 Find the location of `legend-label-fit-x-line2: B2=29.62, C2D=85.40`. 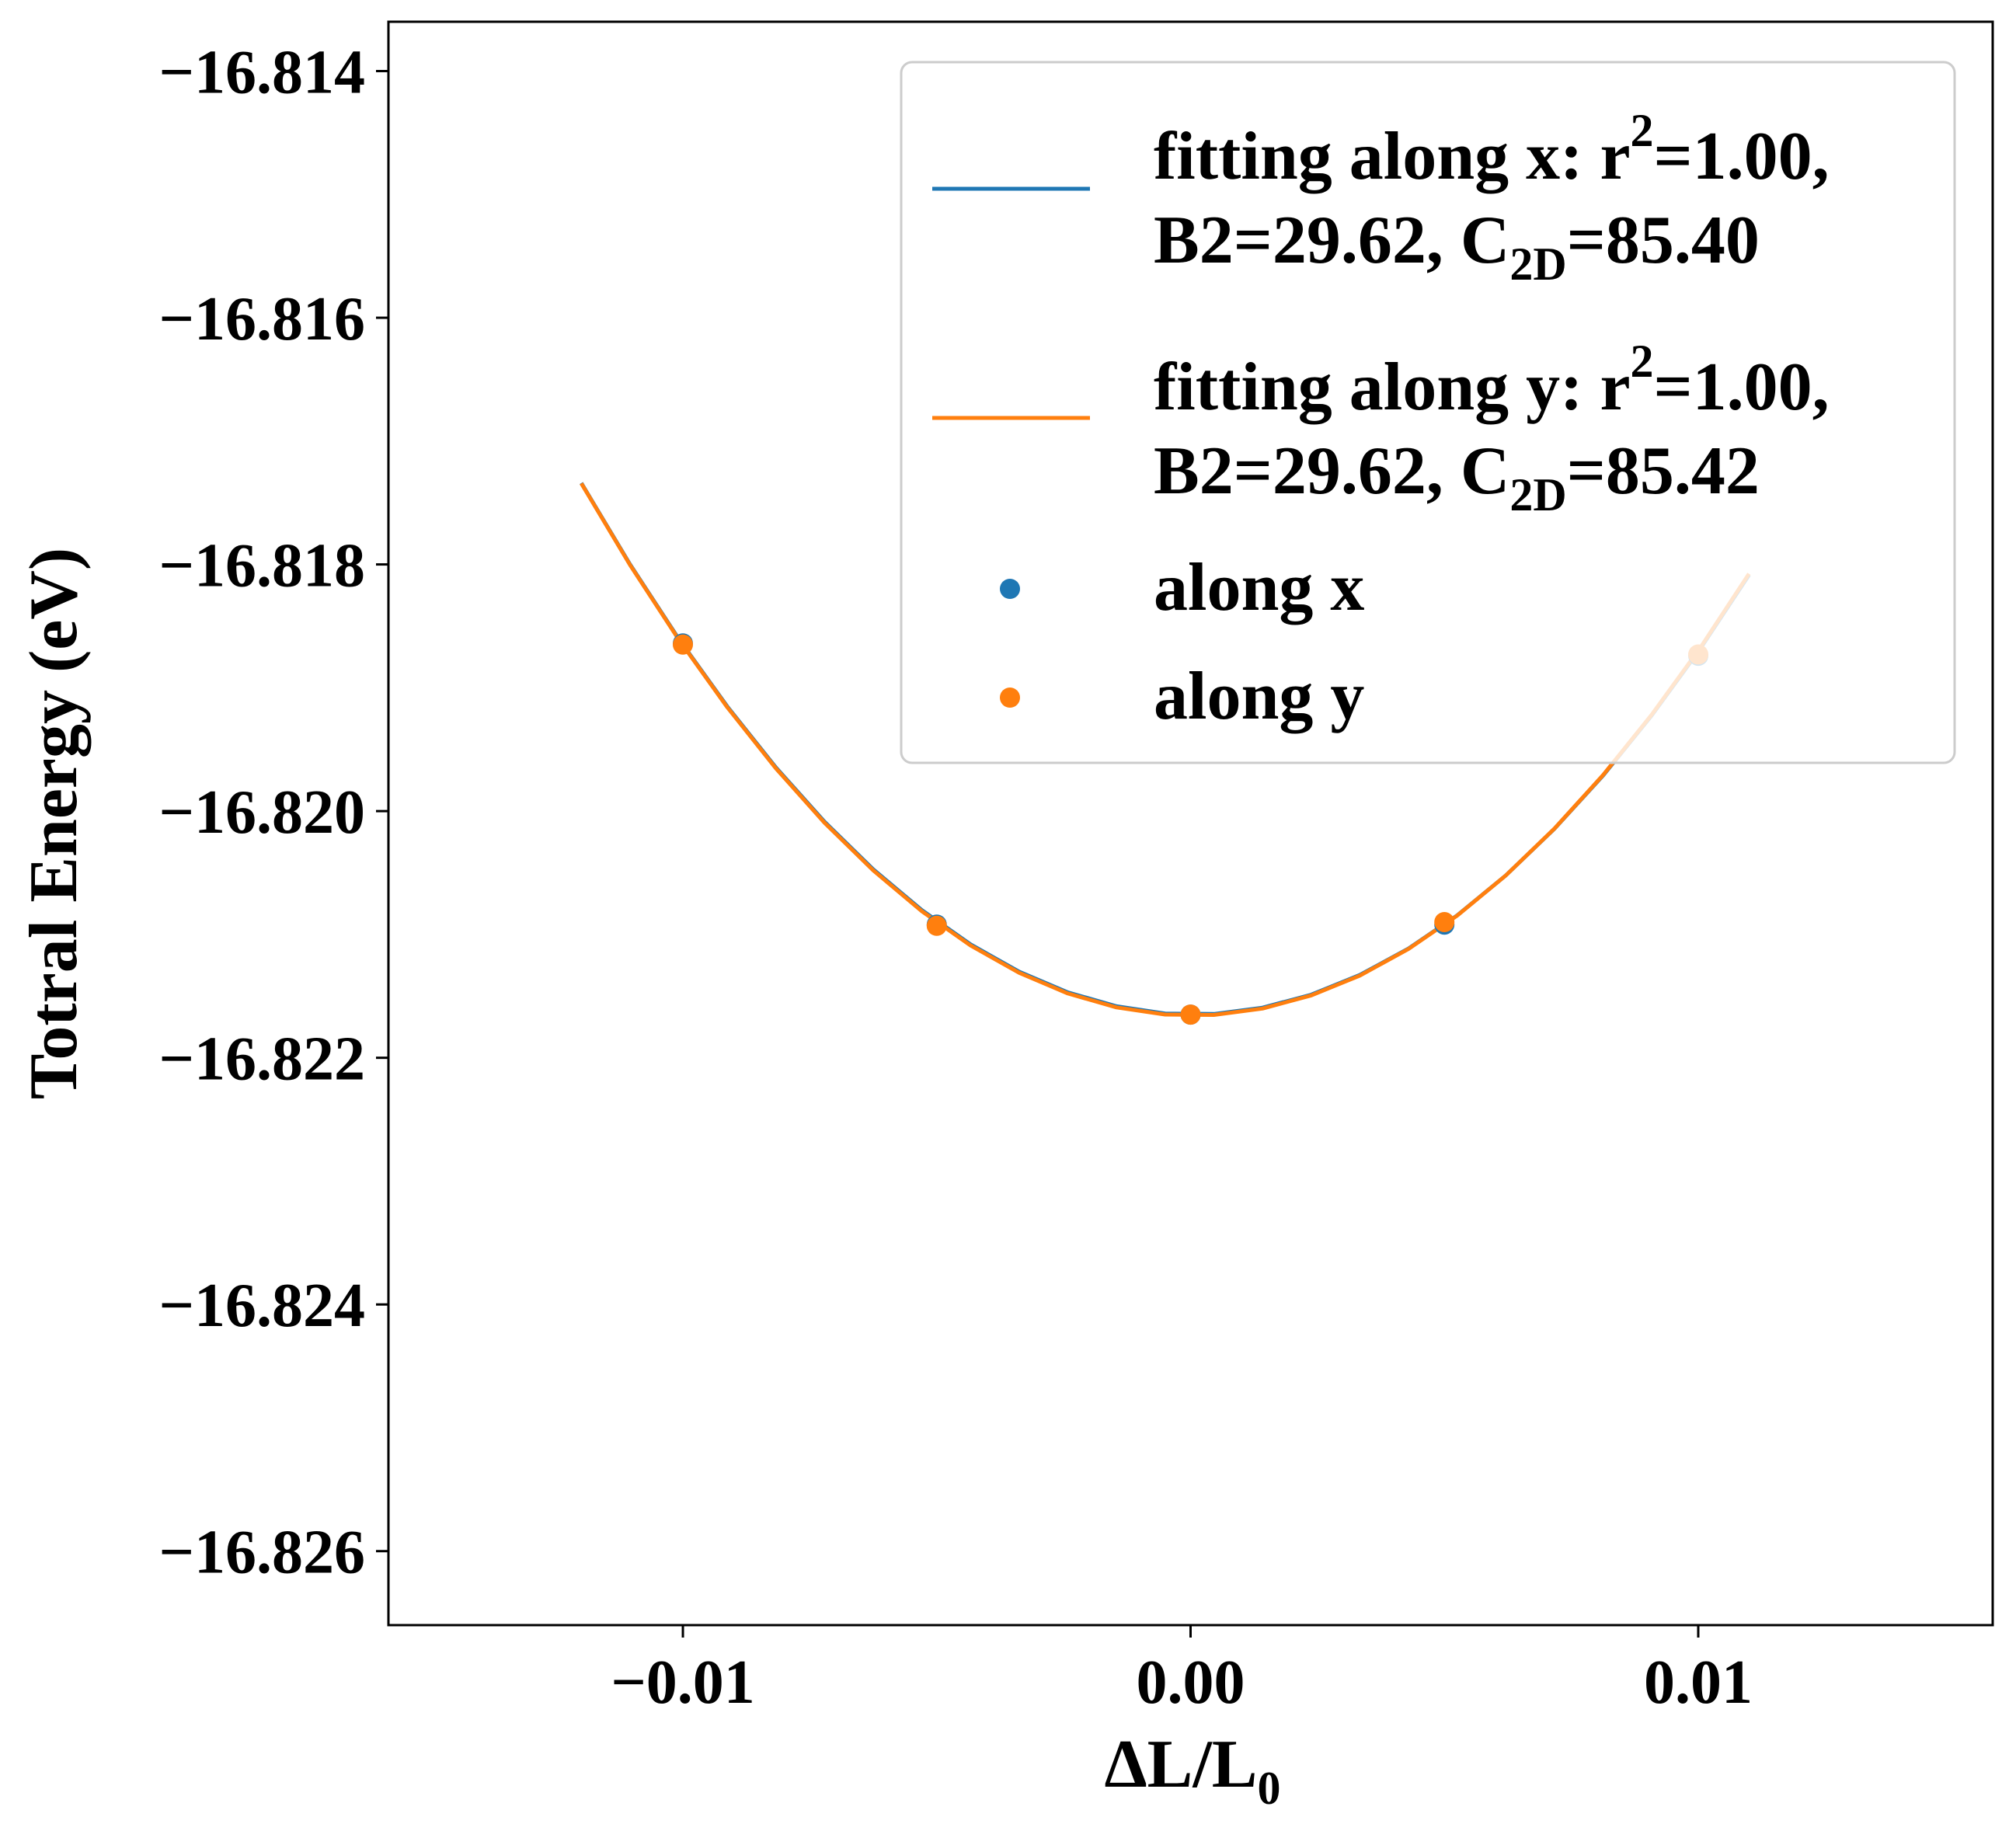

legend-label-fit-x-line2: B2=29.62, C2D=85.40 is located at coordinates (1457, 246).